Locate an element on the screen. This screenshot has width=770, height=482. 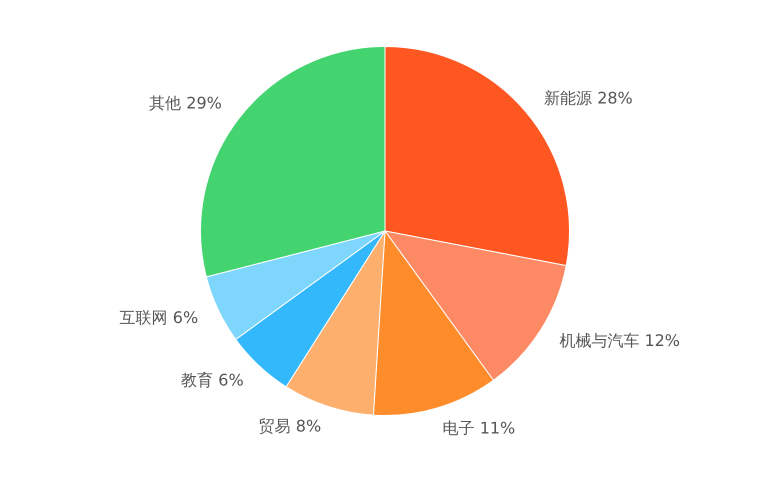
slice-label: 教育 6% is located at coordinates (212, 380).